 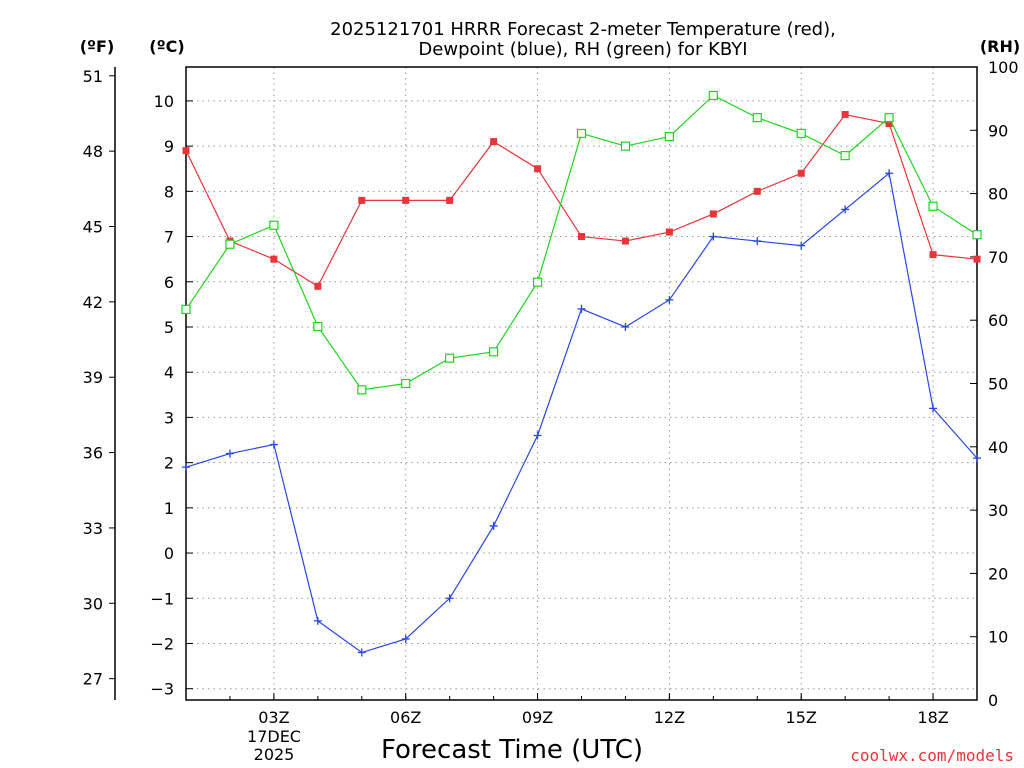 What do you see at coordinates (97, 46) in the screenshot?
I see `fahrenheit-unit-label: (ºF)` at bounding box center [97, 46].